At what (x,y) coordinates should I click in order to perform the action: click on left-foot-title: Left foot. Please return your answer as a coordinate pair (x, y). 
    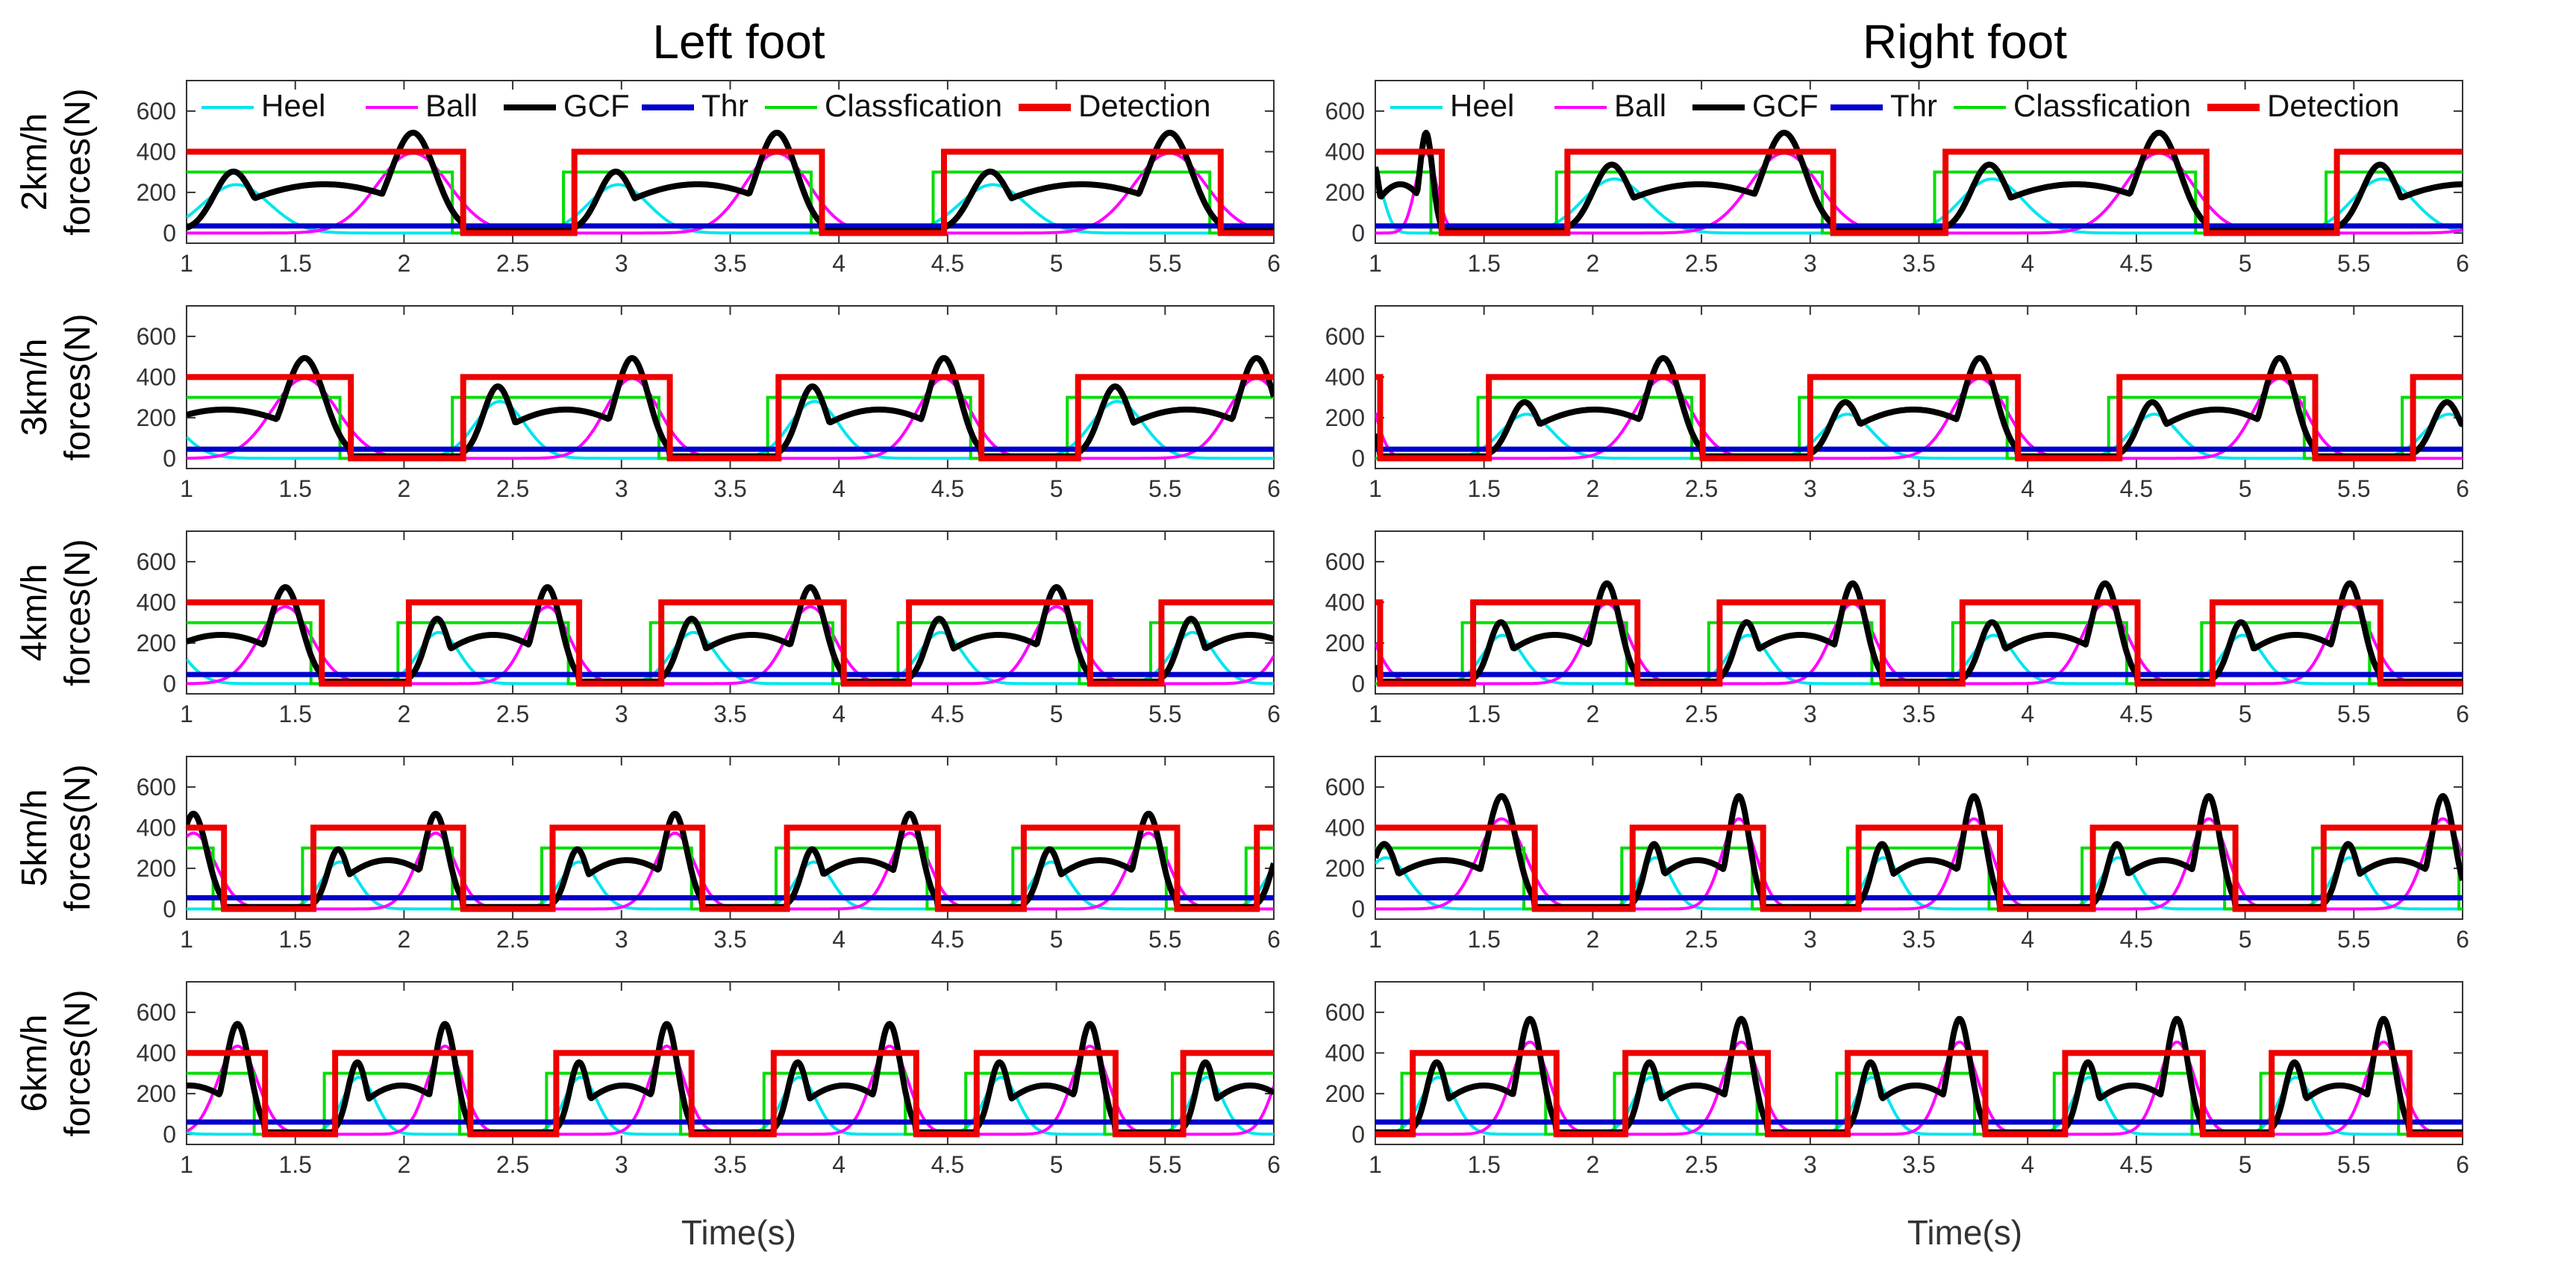
    Looking at the image, I should click on (738, 42).